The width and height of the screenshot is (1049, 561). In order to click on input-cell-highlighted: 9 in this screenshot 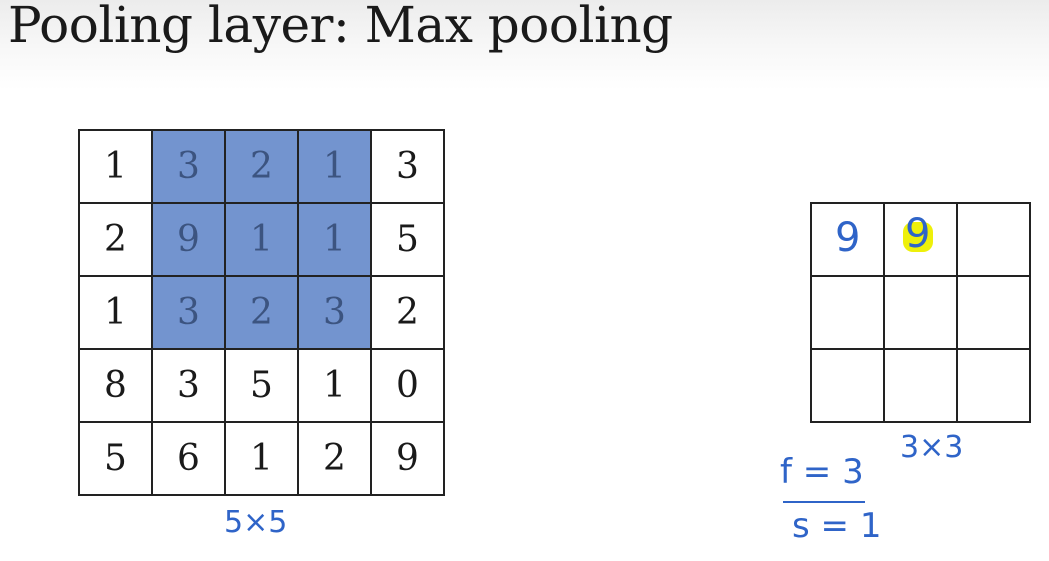, I will do `click(188, 239)`.